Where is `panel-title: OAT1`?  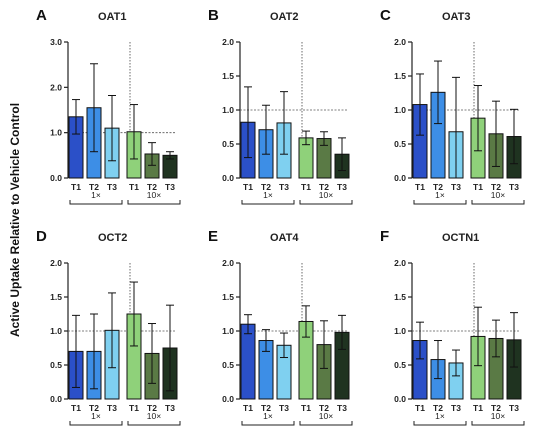 panel-title: OAT1 is located at coordinates (112, 17).